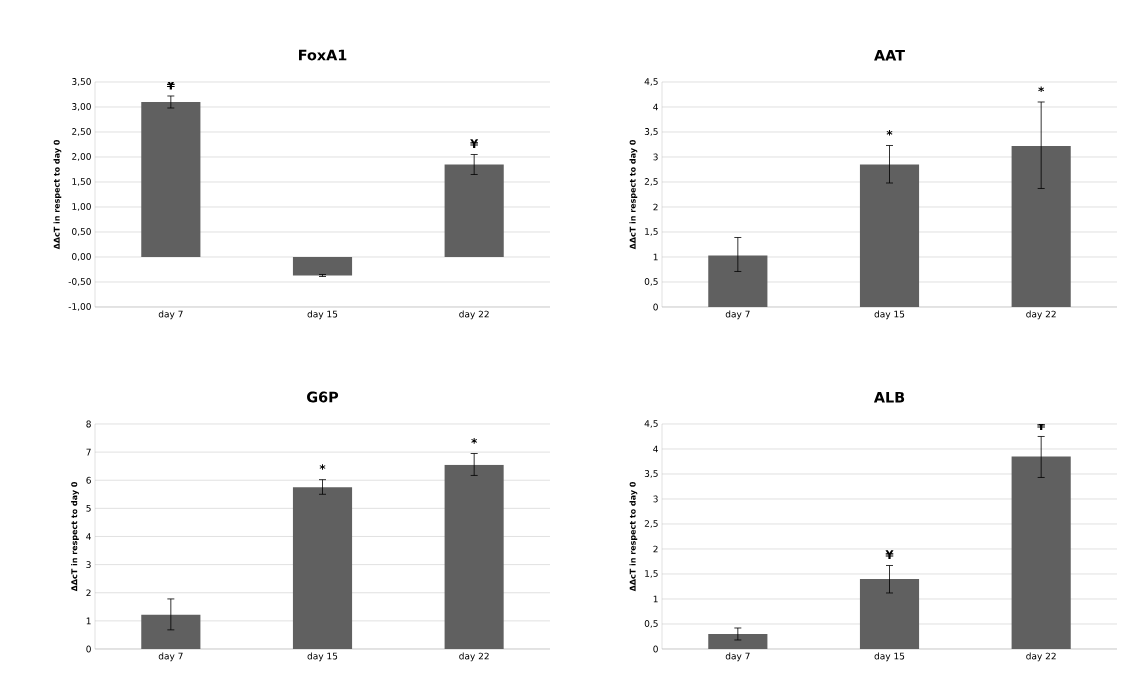 This screenshot has width=1135, height=684. Describe the element at coordinates (889, 55) in the screenshot. I see `chart-title: AAT` at that location.